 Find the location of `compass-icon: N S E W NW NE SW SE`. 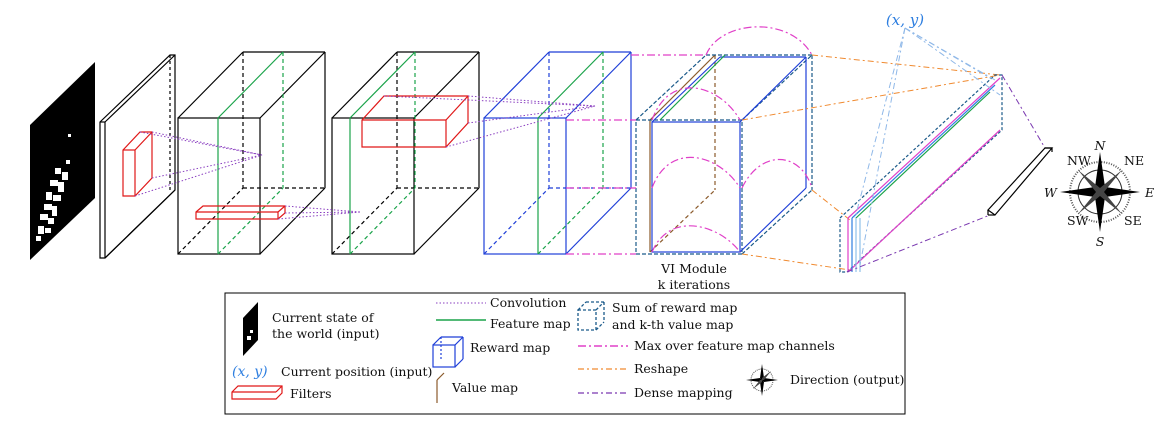

compass-icon: N S E W NW NE SW SE is located at coordinates (1099, 193).